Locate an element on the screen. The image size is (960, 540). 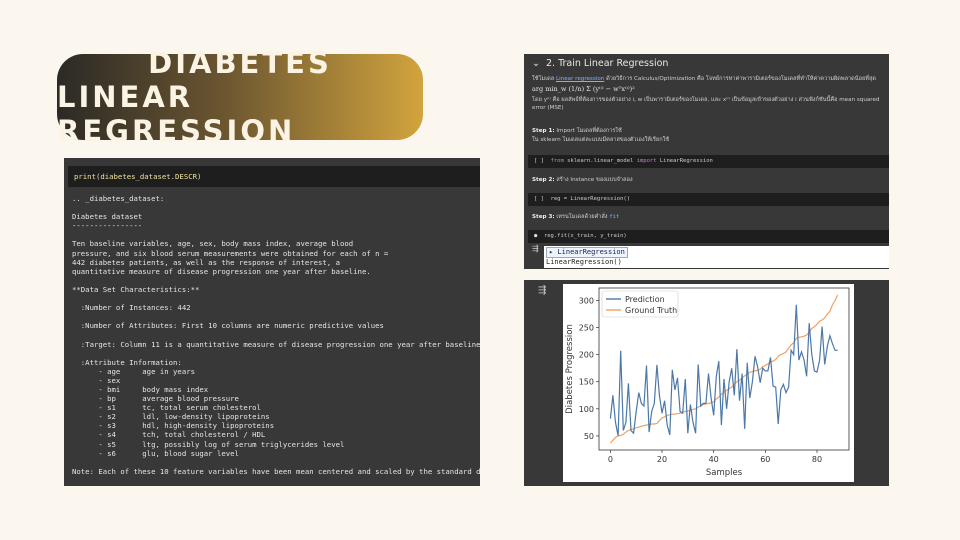
estimator-title: ▸ LinearRegression is located at coordinates (587, 252).